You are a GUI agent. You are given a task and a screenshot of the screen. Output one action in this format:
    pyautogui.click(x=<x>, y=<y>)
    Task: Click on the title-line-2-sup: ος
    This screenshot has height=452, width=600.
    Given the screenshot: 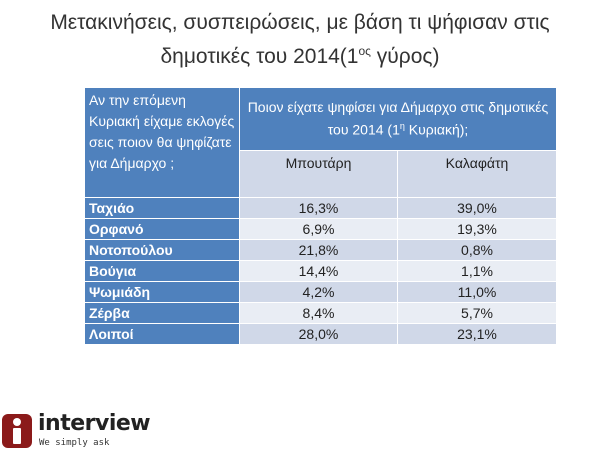 What is the action you would take?
    pyautogui.click(x=364, y=51)
    